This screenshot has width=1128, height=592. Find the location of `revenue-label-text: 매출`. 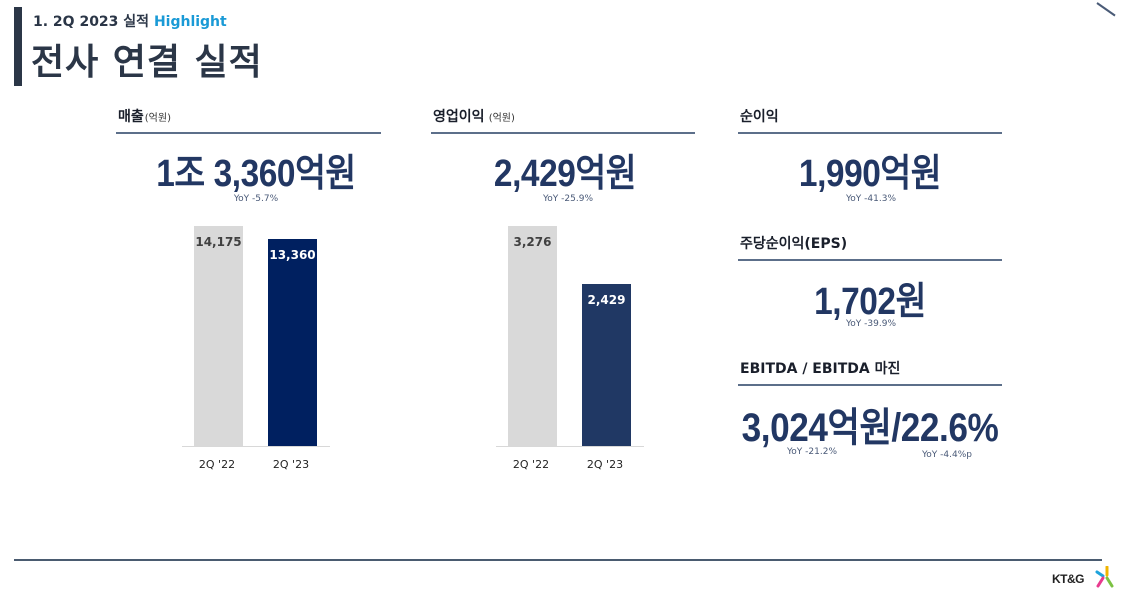

revenue-label-text: 매출 is located at coordinates (131, 117).